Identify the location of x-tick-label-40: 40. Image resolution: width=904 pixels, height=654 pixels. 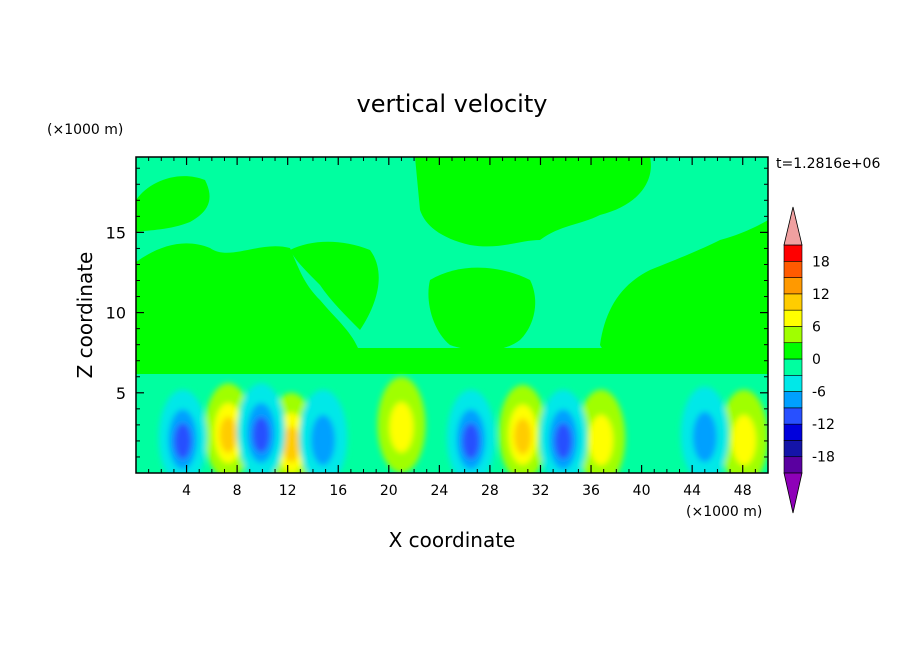
(642, 491).